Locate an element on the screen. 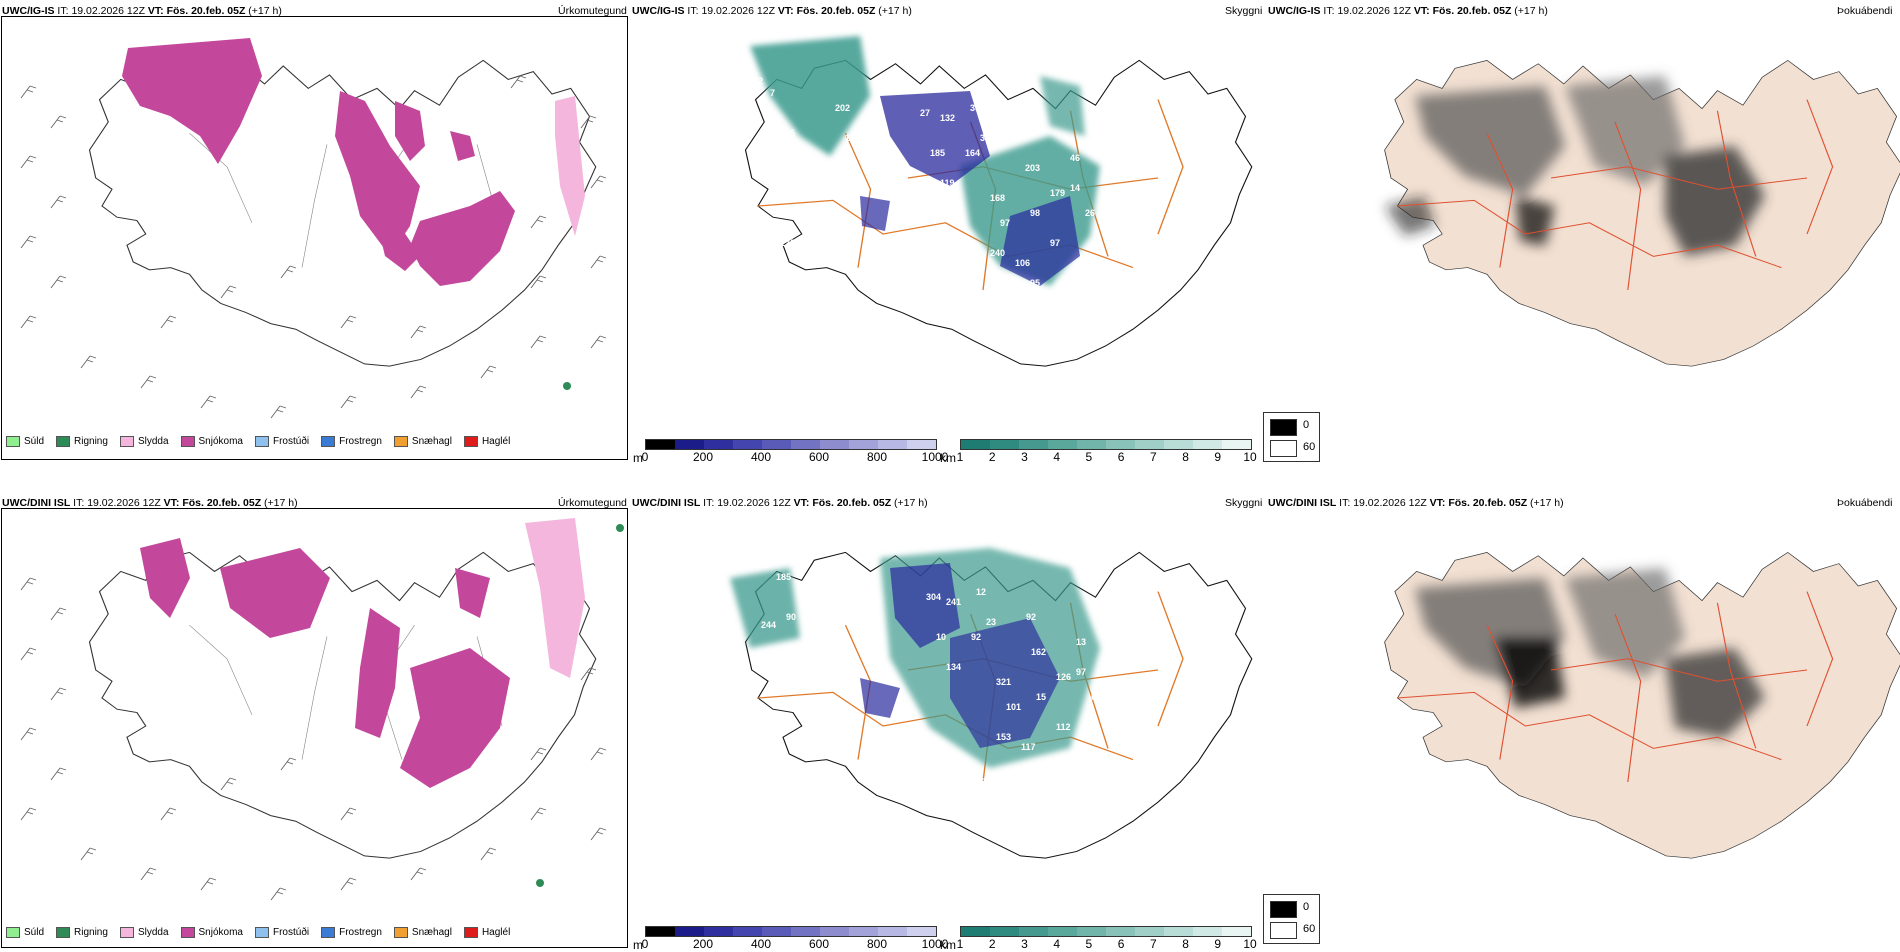  legend-item: Snjókoma is located at coordinates (211, 441).